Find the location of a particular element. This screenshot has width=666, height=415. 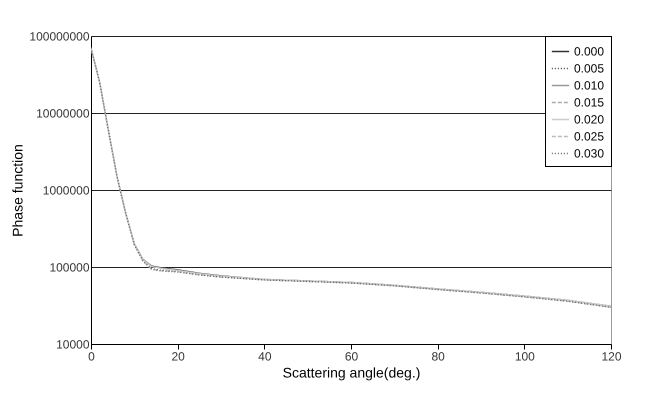

x-tick-label: 60 is located at coordinates (351, 357).